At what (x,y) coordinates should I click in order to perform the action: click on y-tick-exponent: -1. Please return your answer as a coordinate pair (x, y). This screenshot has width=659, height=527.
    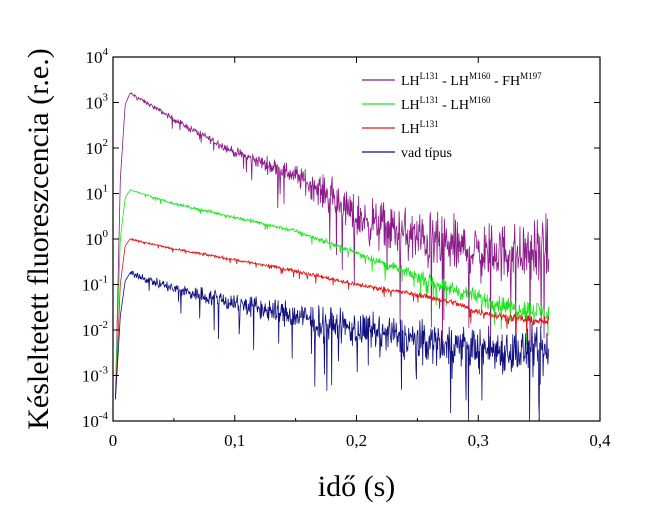
    Looking at the image, I should click on (103, 280).